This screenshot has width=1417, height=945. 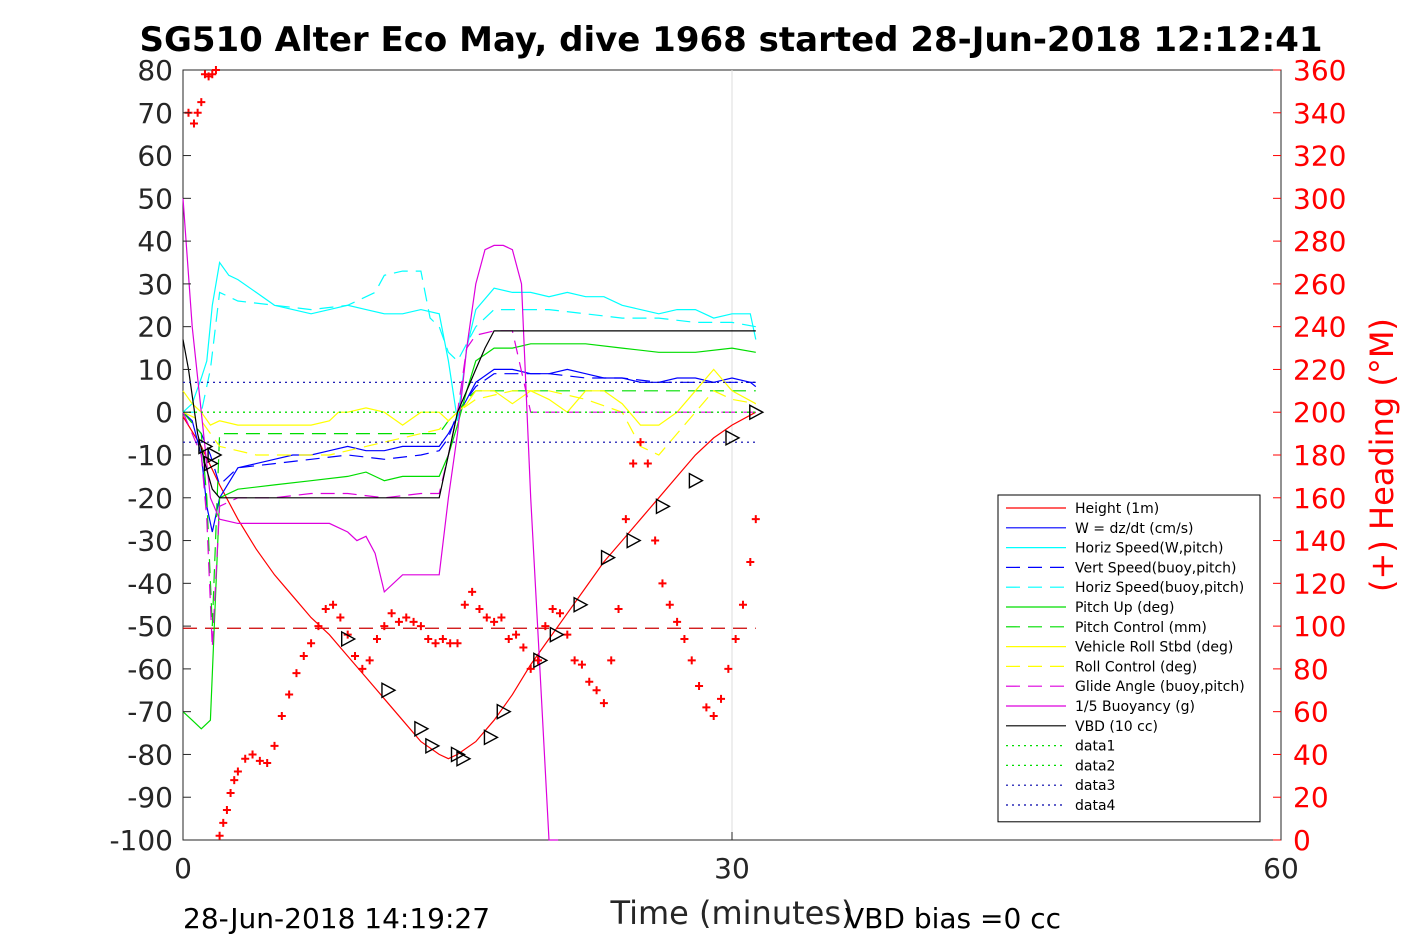 What do you see at coordinates (155, 241) in the screenshot?
I see `left-tick-label-4: 40` at bounding box center [155, 241].